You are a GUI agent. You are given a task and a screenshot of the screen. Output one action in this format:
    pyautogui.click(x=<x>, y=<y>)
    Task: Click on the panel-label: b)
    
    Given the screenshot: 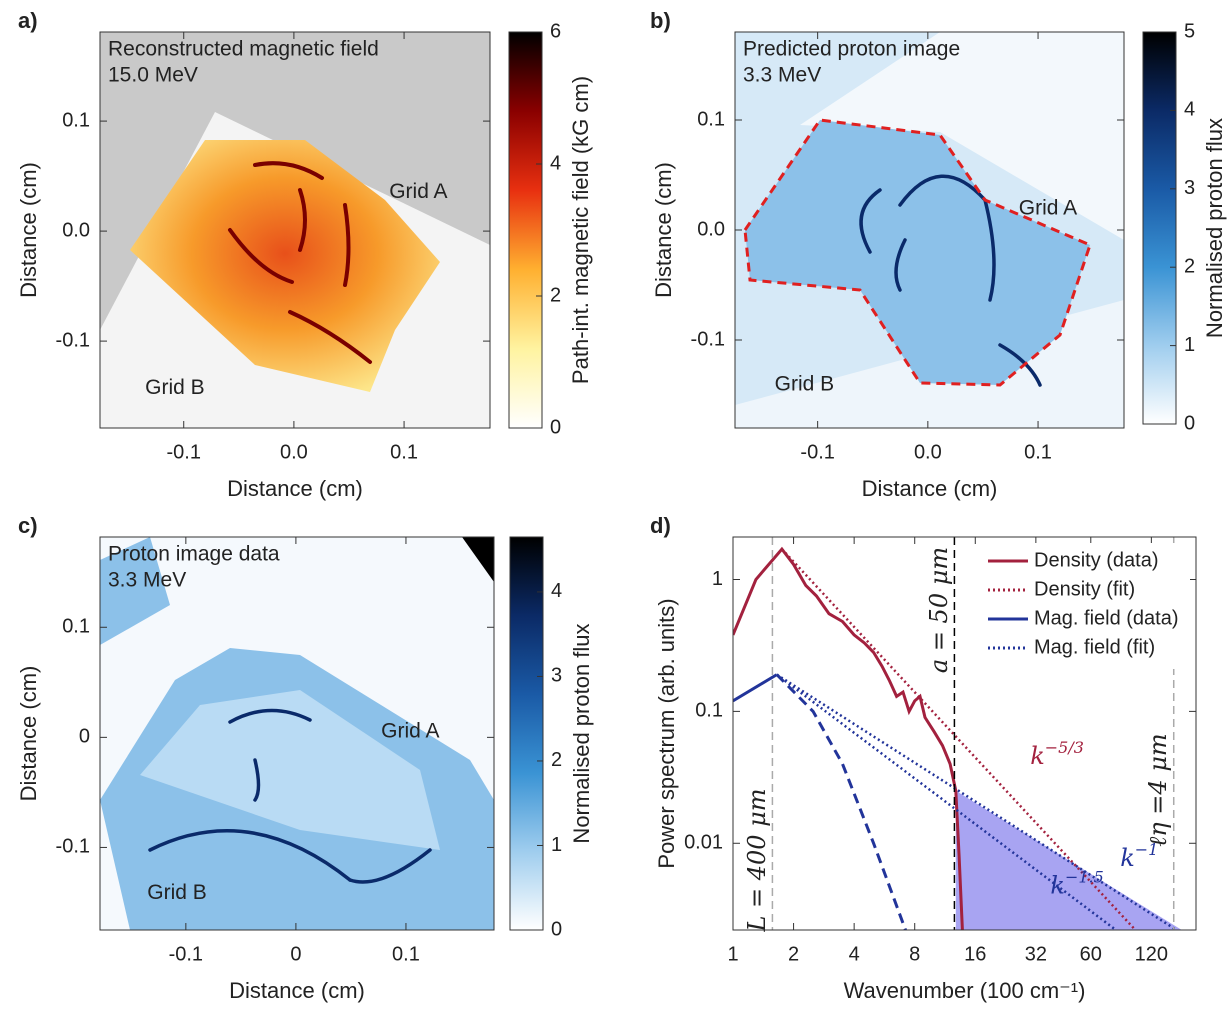 What is the action you would take?
    pyautogui.click(x=660, y=20)
    